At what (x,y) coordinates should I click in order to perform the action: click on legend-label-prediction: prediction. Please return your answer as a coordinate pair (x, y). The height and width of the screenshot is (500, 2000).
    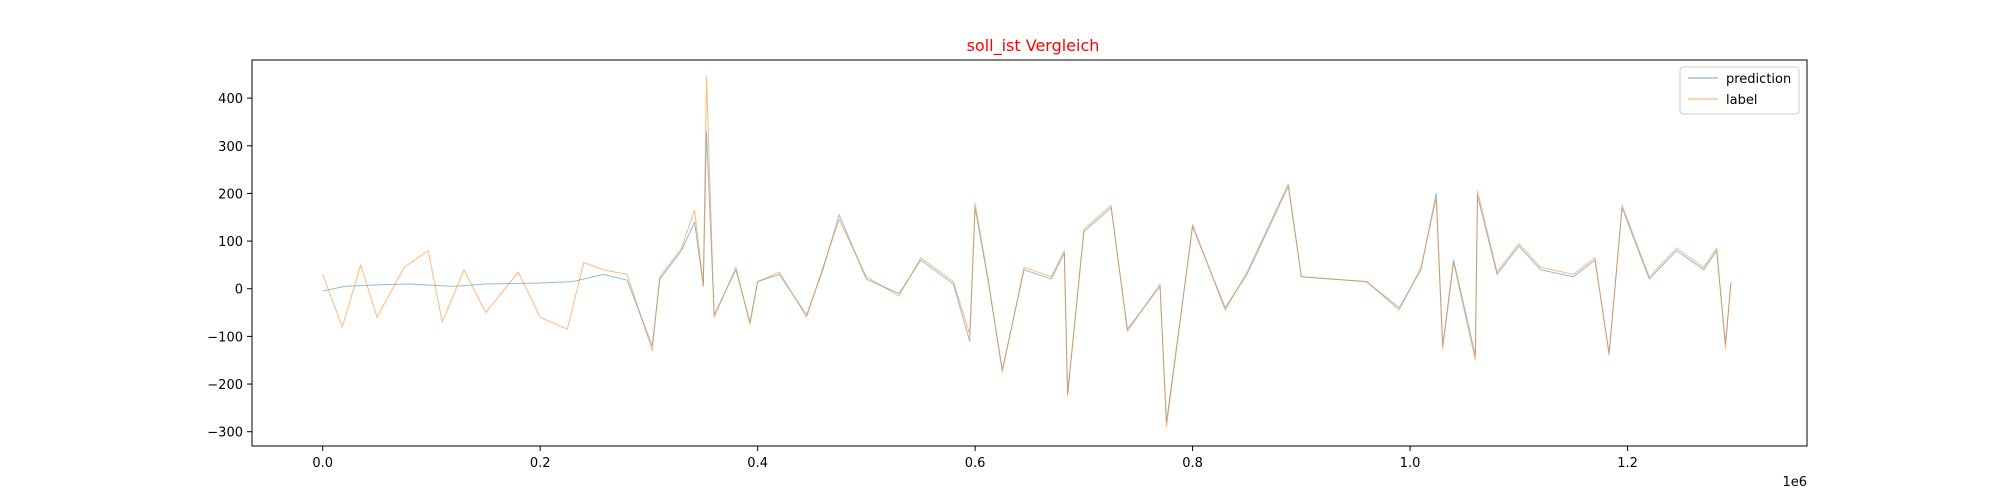
    Looking at the image, I should click on (1758, 79).